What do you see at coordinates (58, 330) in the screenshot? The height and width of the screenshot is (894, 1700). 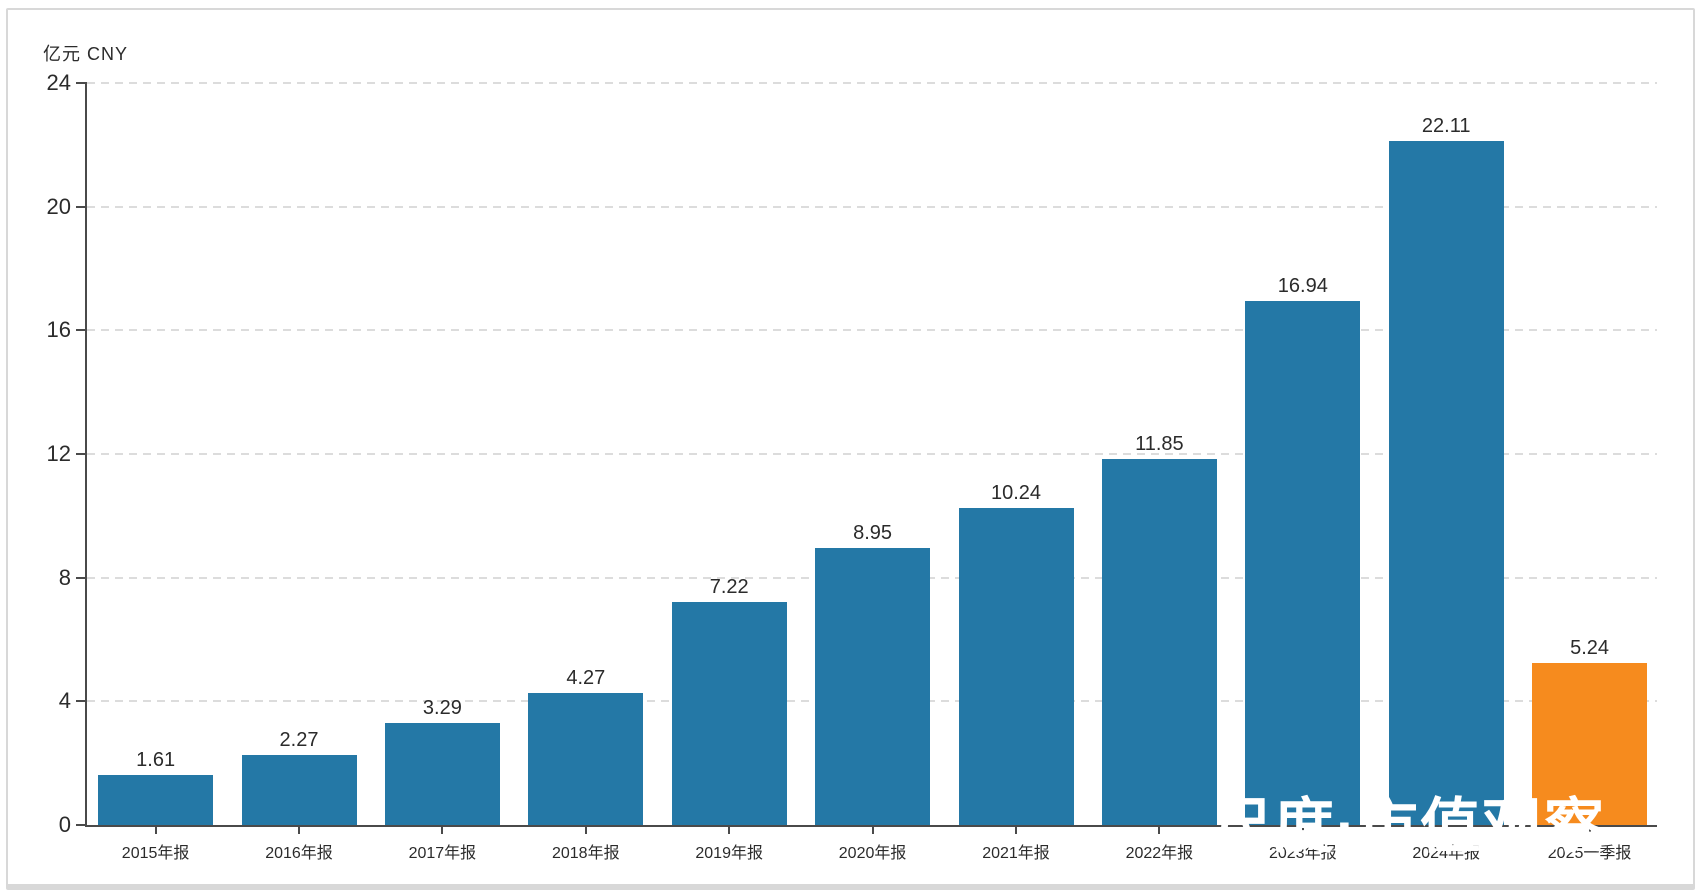 I see `y-axis-tick-label: 16` at bounding box center [58, 330].